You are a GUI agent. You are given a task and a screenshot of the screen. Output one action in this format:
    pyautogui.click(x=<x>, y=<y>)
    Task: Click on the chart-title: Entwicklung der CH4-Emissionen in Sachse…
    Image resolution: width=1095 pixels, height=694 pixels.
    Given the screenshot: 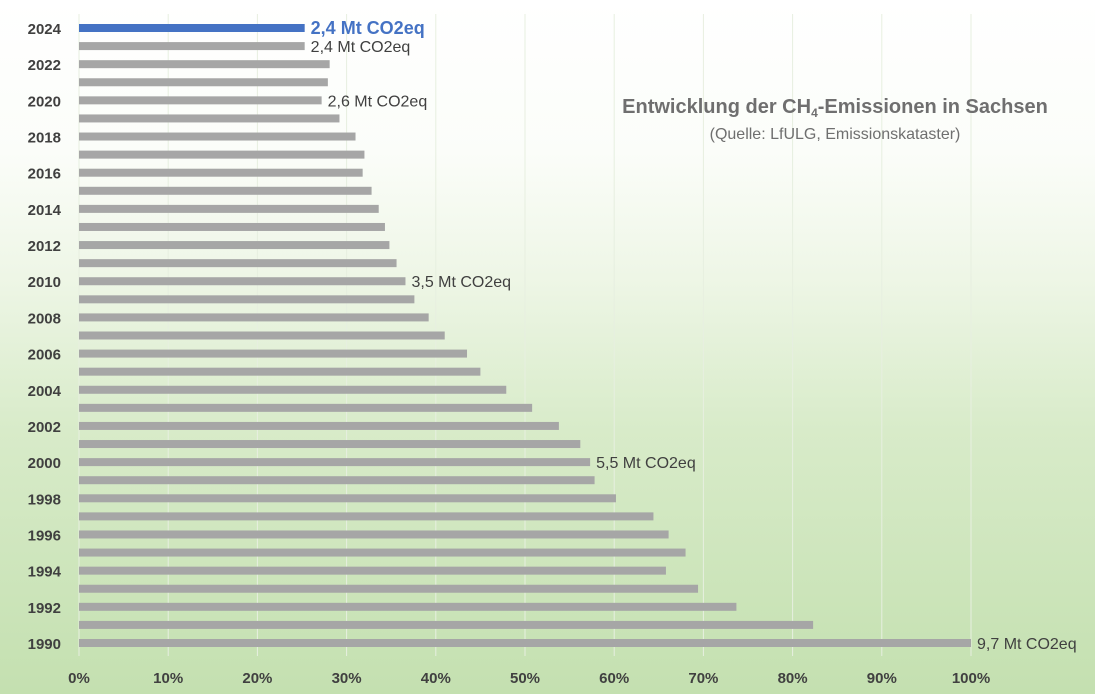 What is the action you would take?
    pyautogui.click(x=835, y=108)
    